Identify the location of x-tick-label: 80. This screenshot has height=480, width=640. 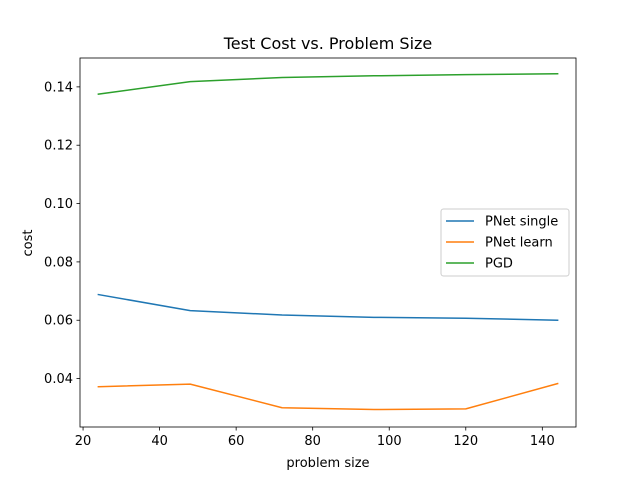
(312, 441).